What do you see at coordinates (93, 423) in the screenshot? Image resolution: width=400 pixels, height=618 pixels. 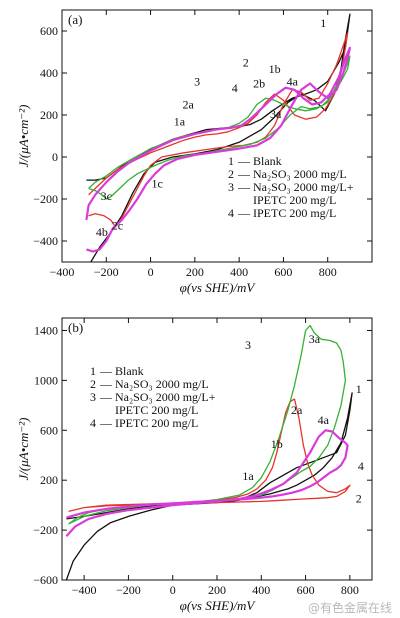 I see `chart-b-legend-number: 4` at bounding box center [93, 423].